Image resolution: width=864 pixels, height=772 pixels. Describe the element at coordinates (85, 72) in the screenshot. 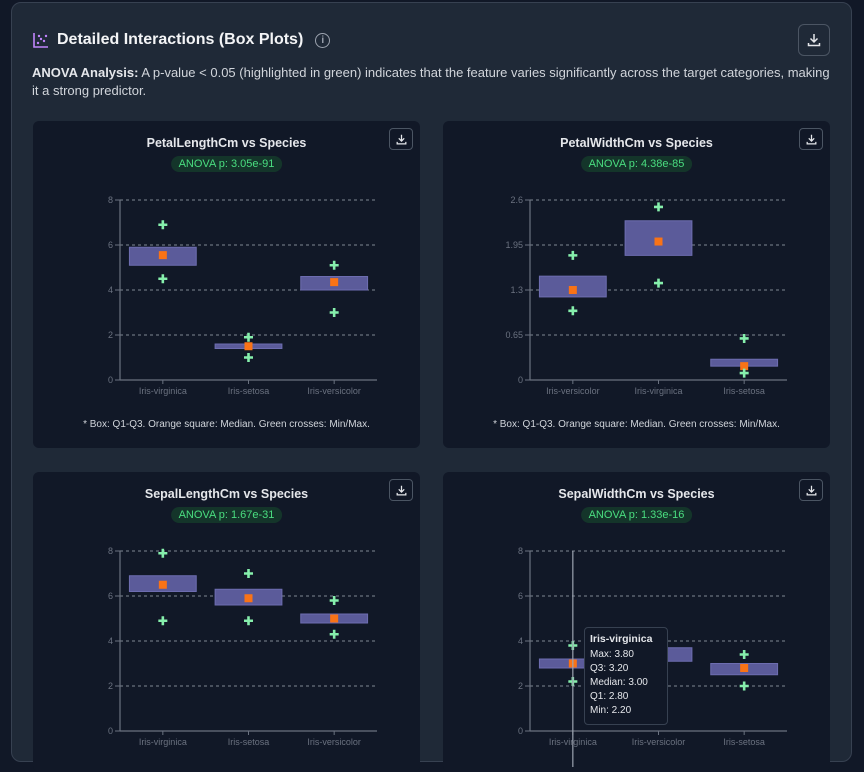

I see `anova-label: ANOVA Analysis:` at that location.